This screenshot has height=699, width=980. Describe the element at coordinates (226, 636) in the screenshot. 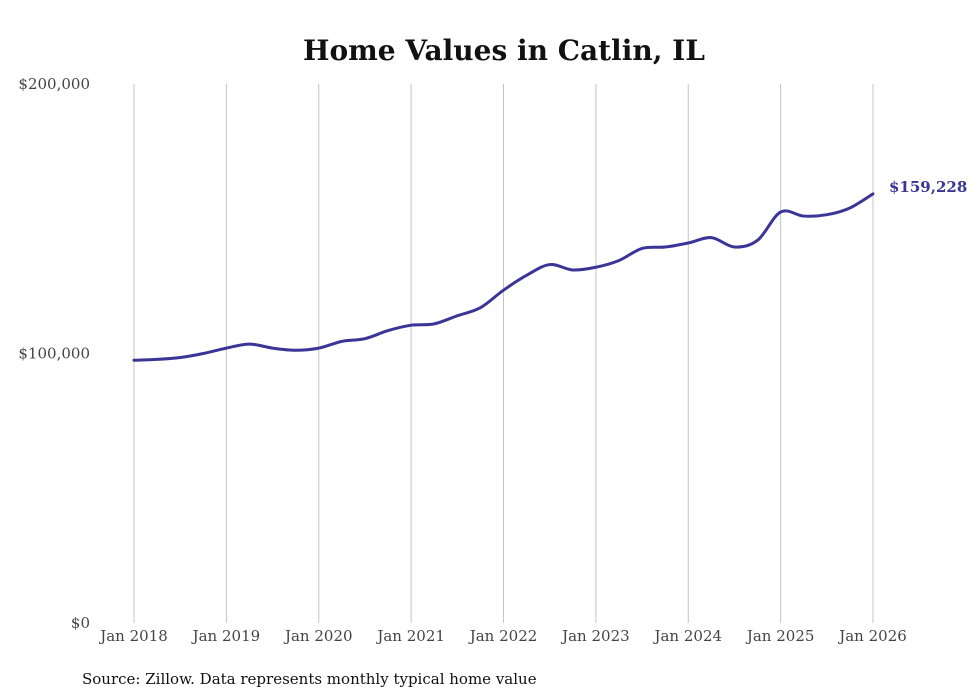

I see `x-tick-label: Jan 2019` at that location.